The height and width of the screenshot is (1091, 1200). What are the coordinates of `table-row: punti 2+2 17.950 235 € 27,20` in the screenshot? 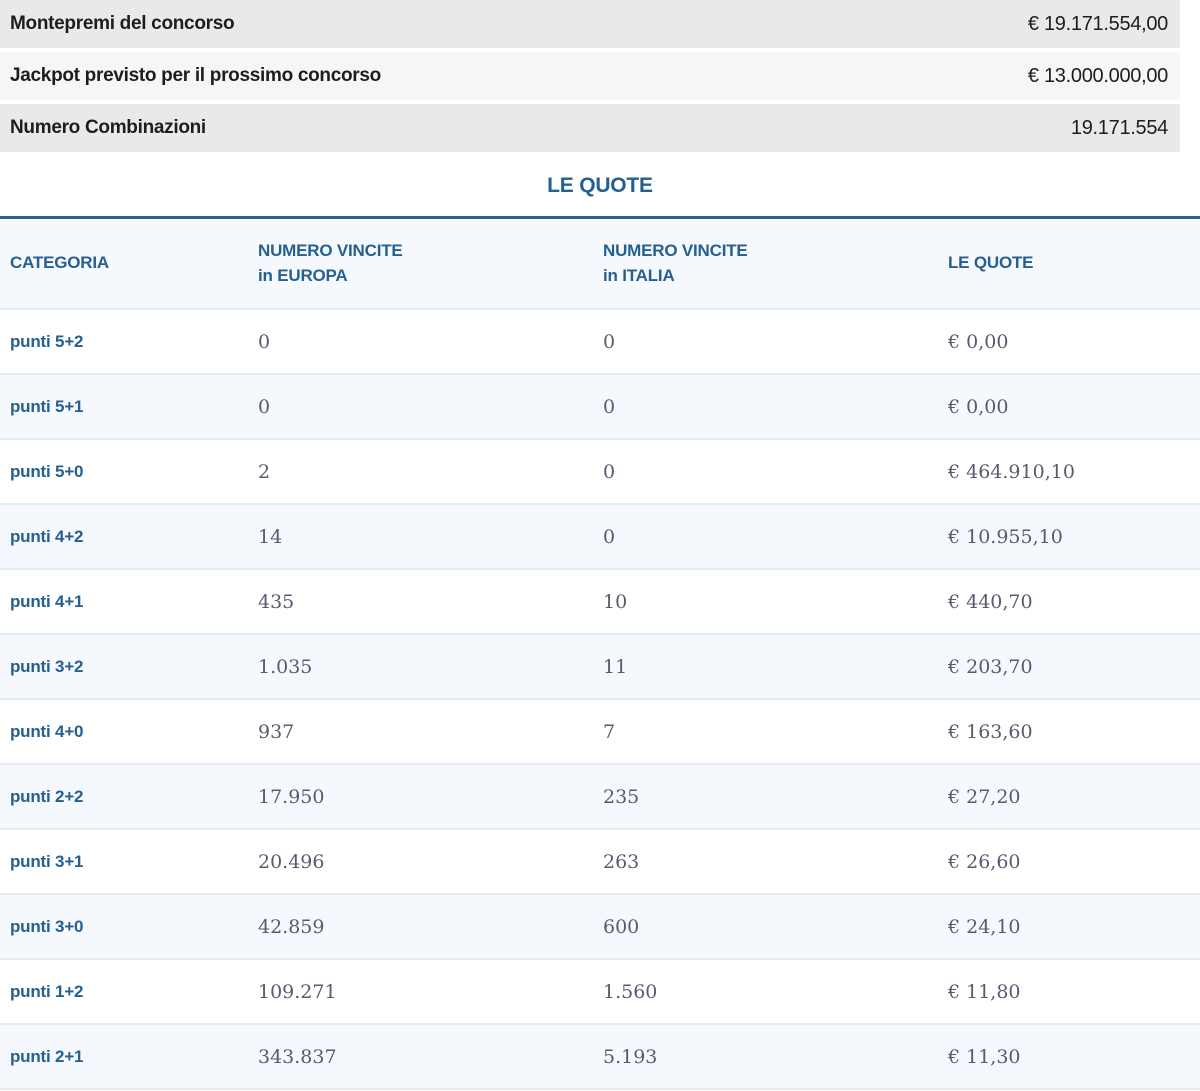 It's located at (600, 795).